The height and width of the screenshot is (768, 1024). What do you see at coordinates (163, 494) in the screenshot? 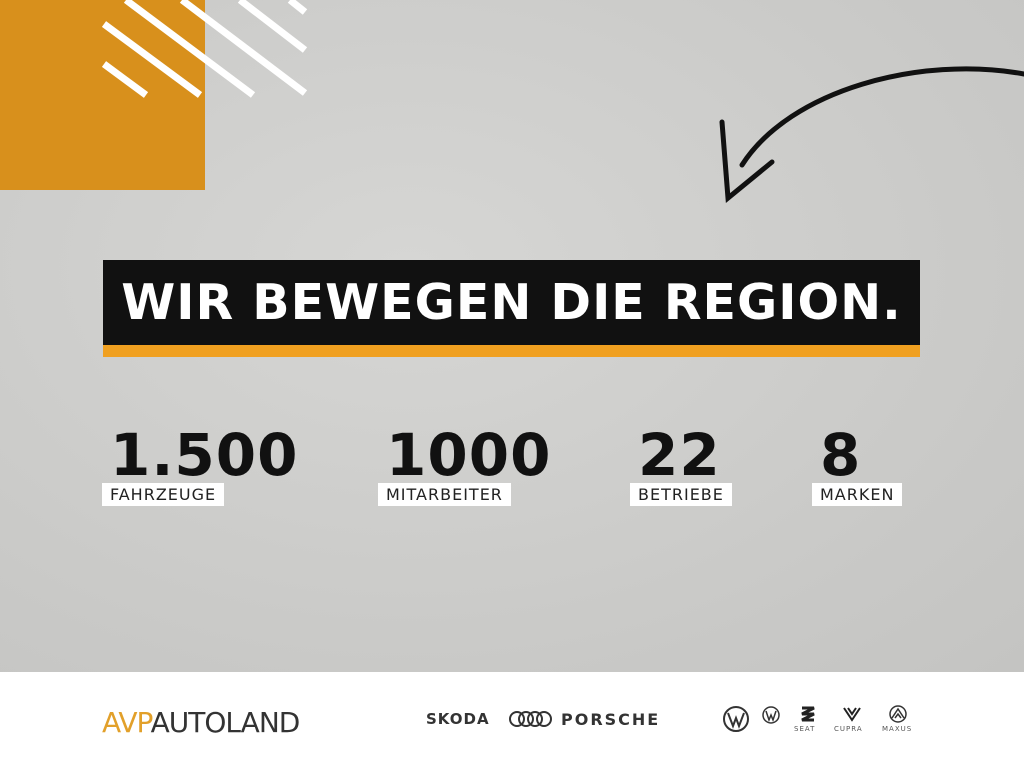
I see `stat-label: FAHRZEUGE` at bounding box center [163, 494].